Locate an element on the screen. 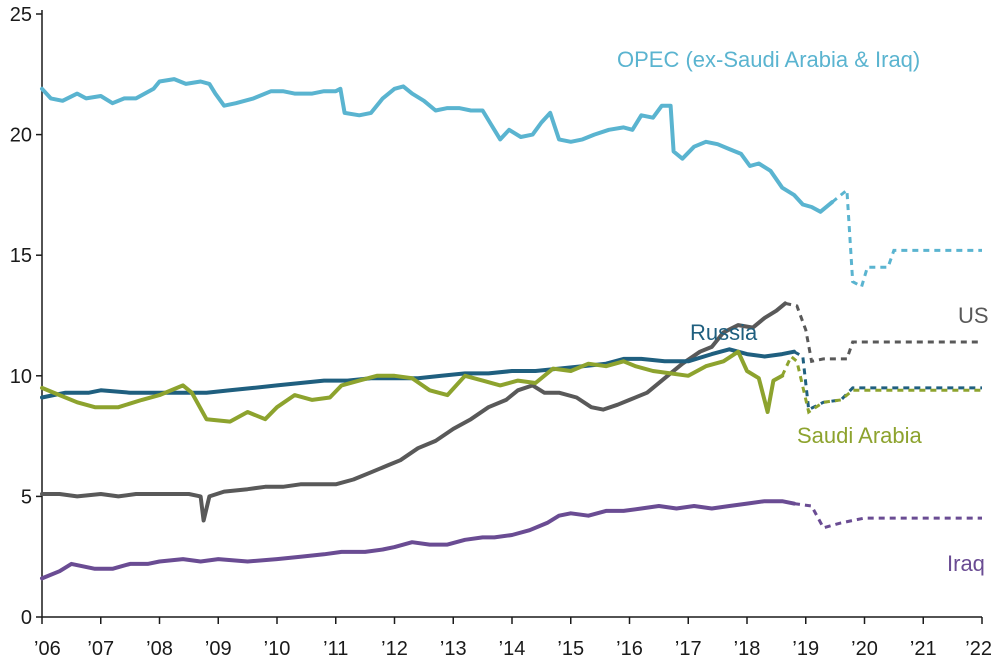 The image size is (1000, 667). series-projection-saudi is located at coordinates (881, 384).